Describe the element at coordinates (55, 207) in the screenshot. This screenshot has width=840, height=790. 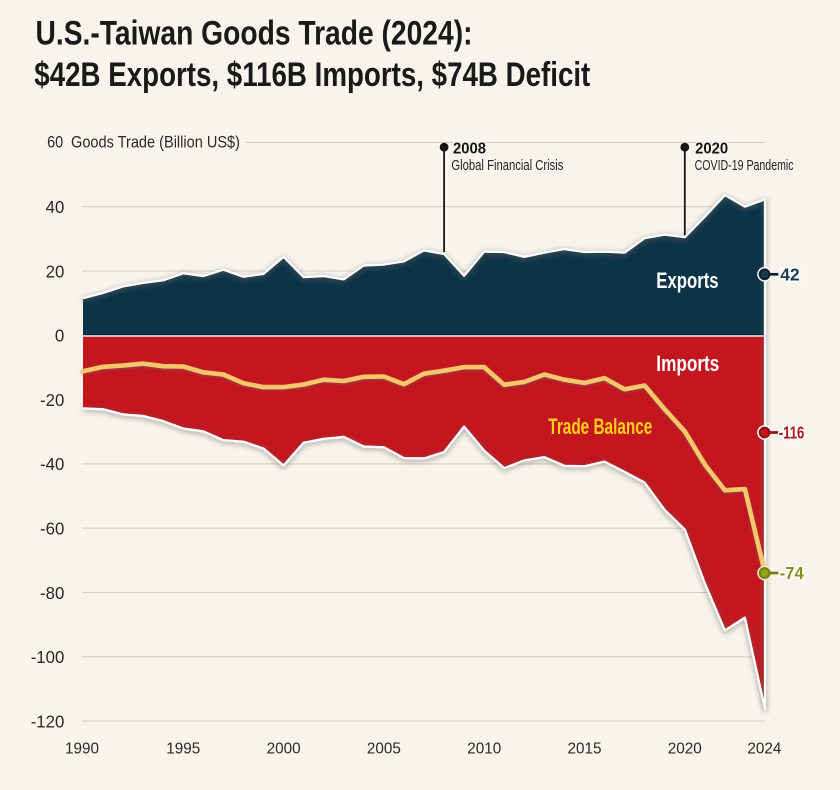
I see `svg-text: 40` at that location.